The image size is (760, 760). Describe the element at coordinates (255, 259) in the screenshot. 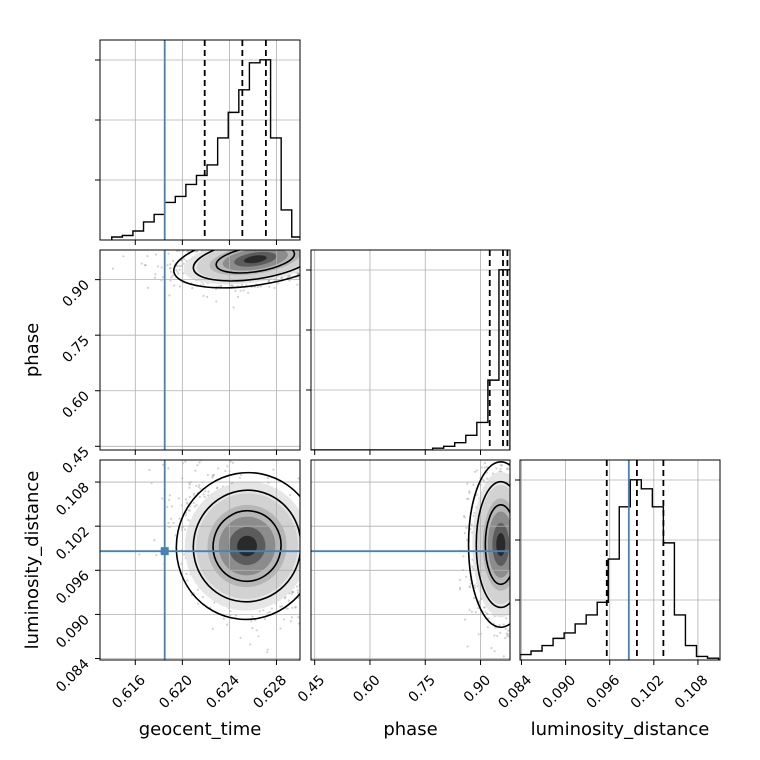

I see `density-level` at that location.